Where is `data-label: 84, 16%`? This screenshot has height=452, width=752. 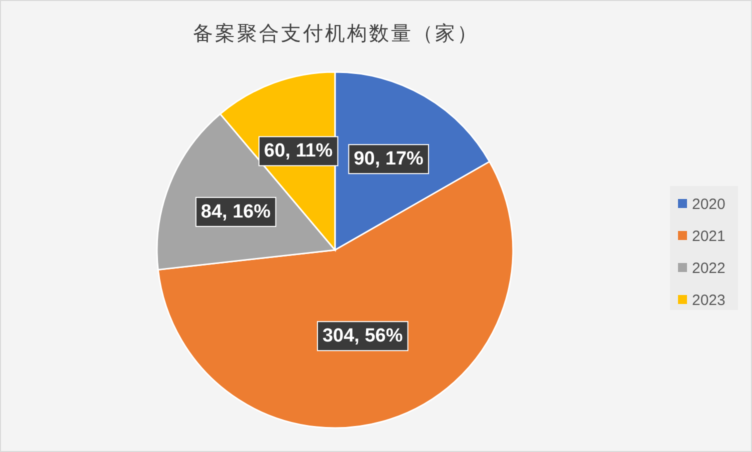 data-label: 84, 16% is located at coordinates (235, 211).